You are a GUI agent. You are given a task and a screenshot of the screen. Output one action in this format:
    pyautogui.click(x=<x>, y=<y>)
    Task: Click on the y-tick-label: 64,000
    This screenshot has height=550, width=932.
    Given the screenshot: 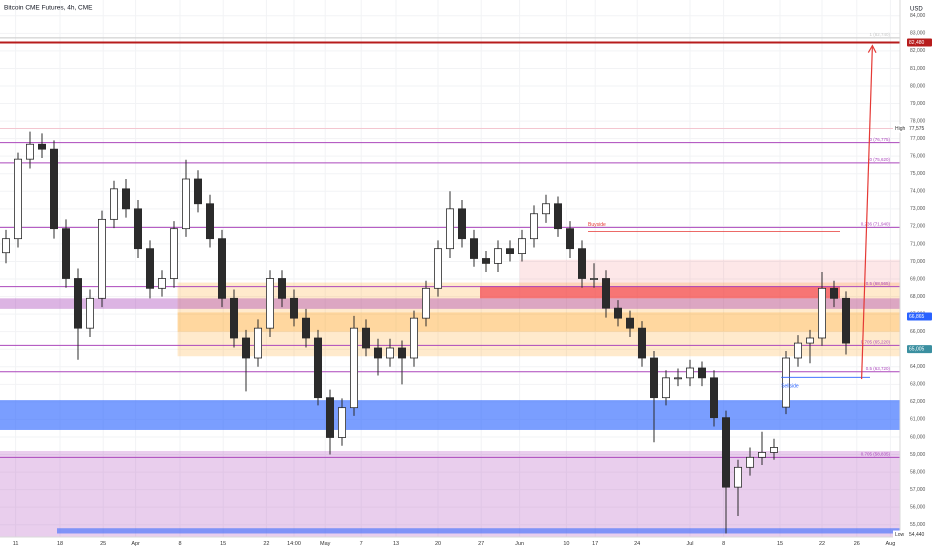 What is the action you would take?
    pyautogui.click(x=918, y=367)
    